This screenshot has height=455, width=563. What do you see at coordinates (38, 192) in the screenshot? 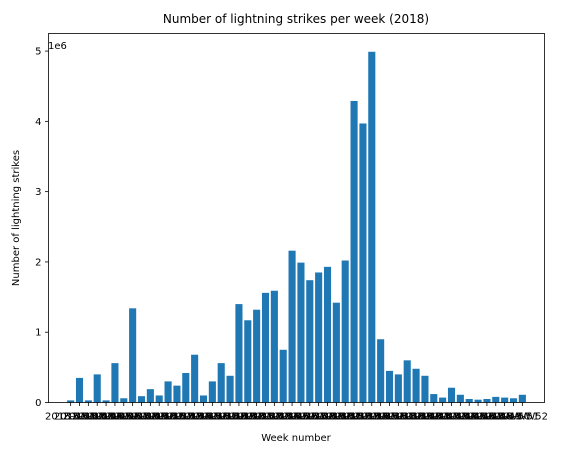
I see `y-tick-label: 3` at bounding box center [38, 192].